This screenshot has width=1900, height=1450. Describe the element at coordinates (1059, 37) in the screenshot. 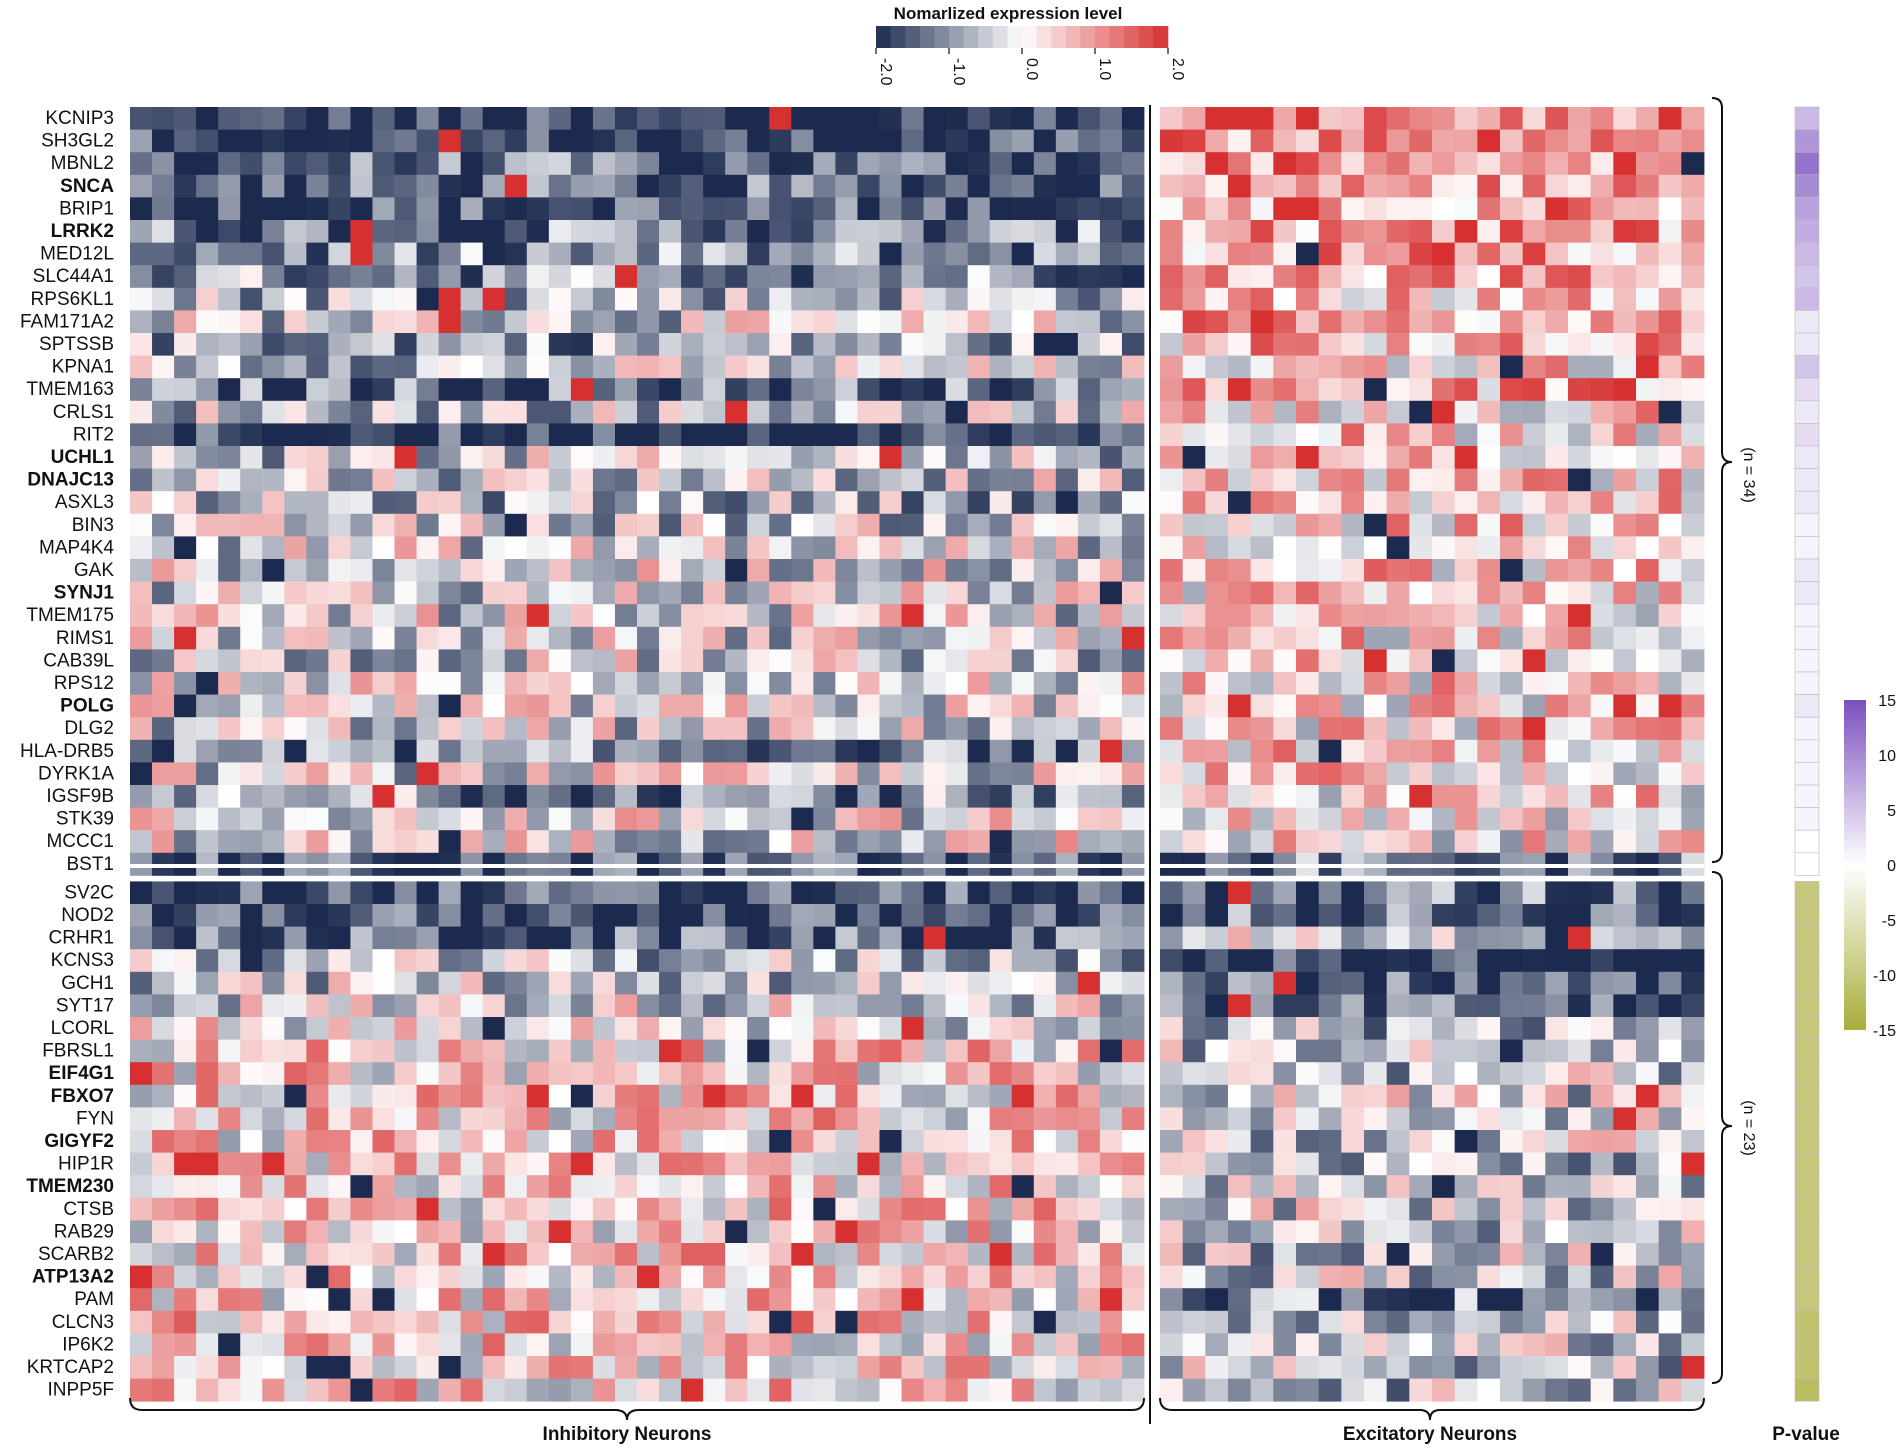

I see `colorbar-segment` at that location.